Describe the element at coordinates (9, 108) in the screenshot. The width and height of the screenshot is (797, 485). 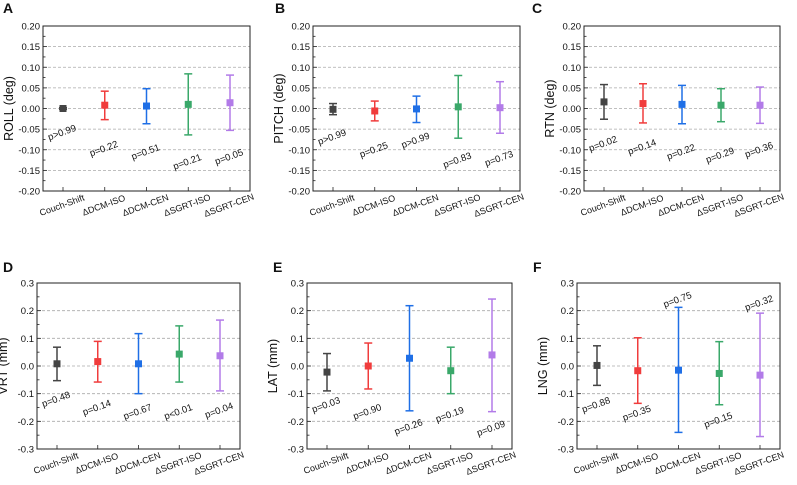
I see `y-axis-label: ROLL (deg)` at that location.